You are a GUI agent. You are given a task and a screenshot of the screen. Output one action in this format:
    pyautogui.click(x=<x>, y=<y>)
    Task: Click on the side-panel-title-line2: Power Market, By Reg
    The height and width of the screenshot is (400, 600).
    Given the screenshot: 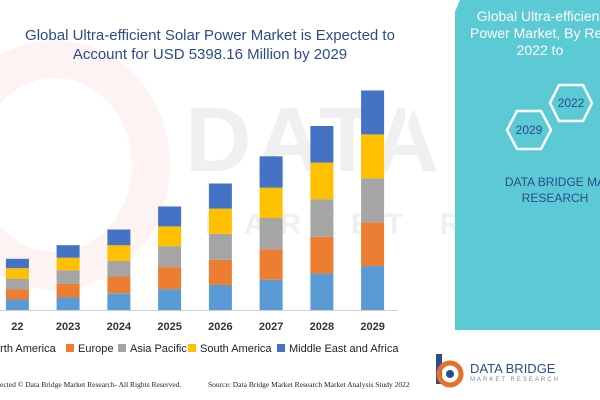 What is the action you would take?
    pyautogui.click(x=535, y=33)
    